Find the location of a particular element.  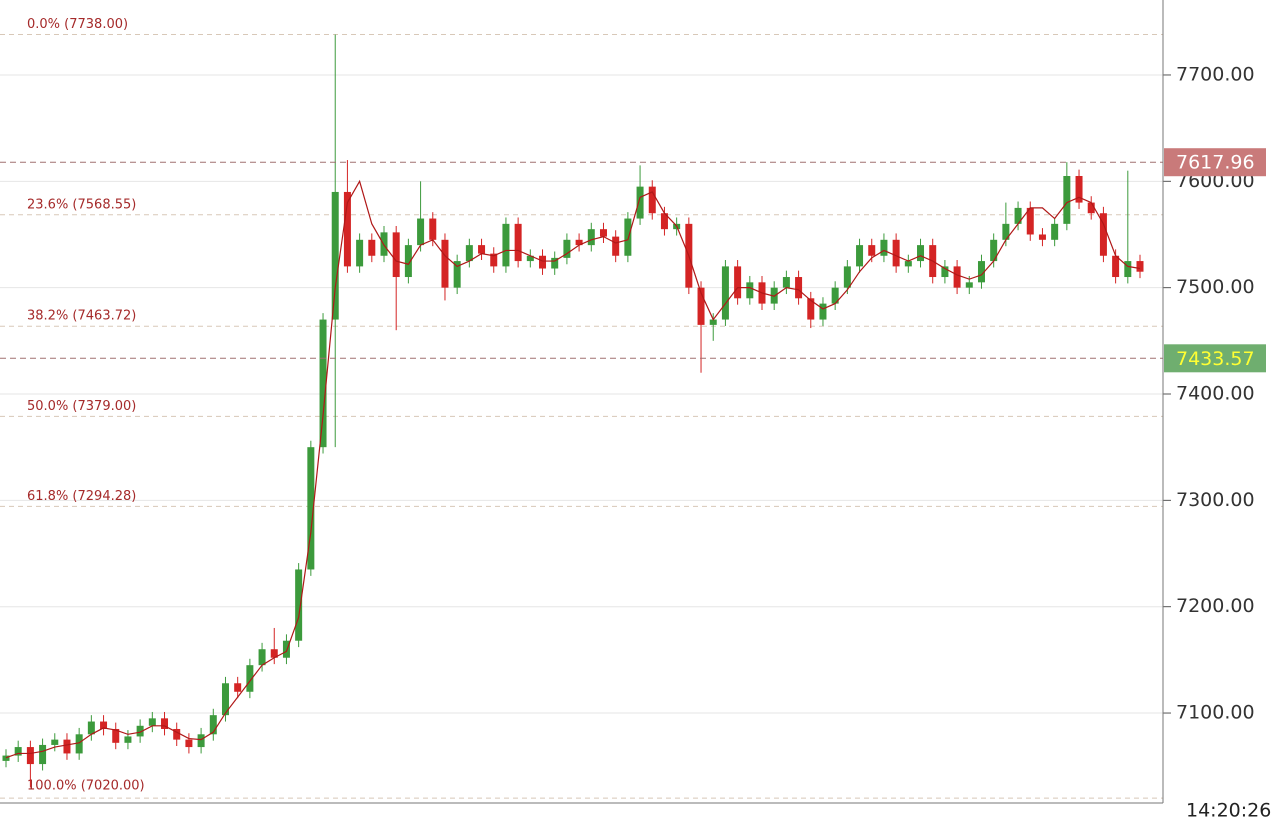

price-label: 7617.96 is located at coordinates (1215, 163).